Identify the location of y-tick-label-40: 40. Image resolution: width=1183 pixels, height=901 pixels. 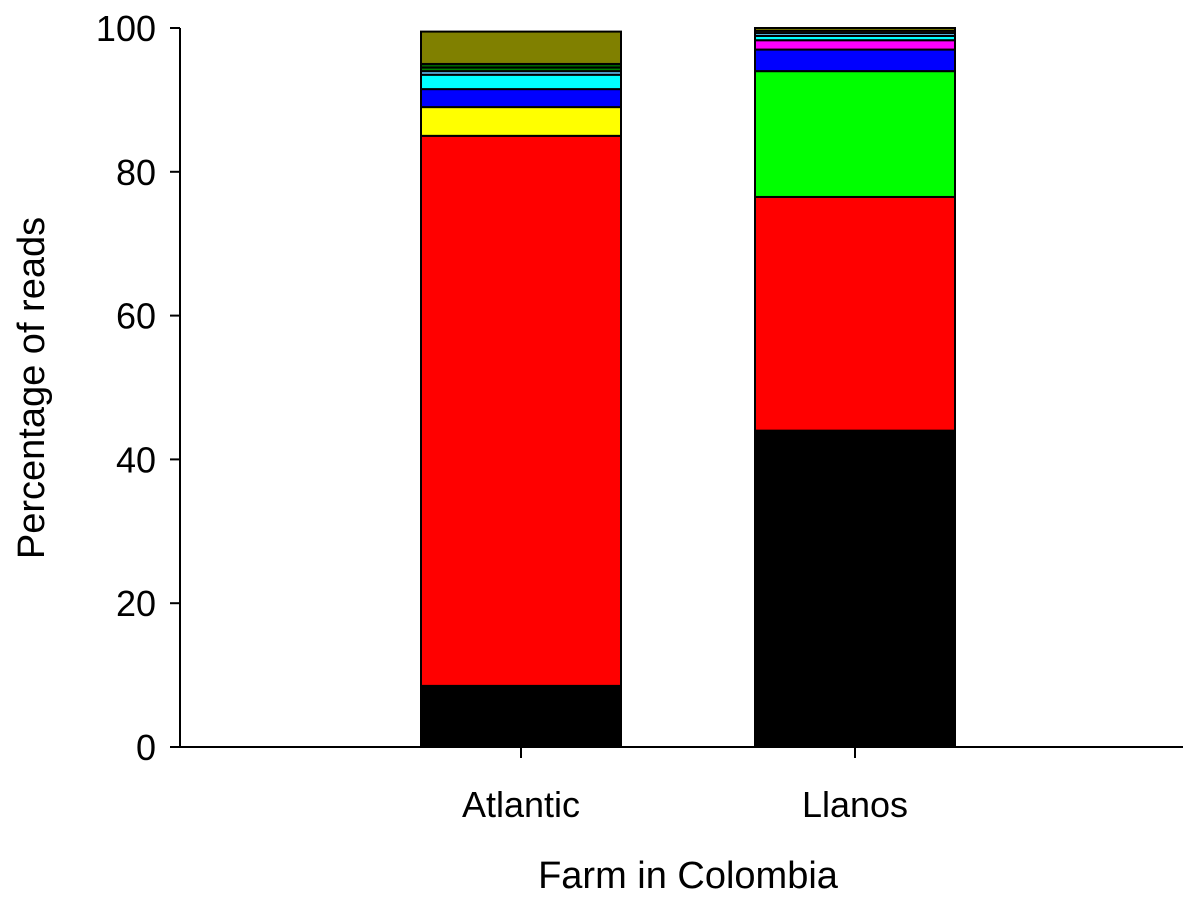
(136, 459).